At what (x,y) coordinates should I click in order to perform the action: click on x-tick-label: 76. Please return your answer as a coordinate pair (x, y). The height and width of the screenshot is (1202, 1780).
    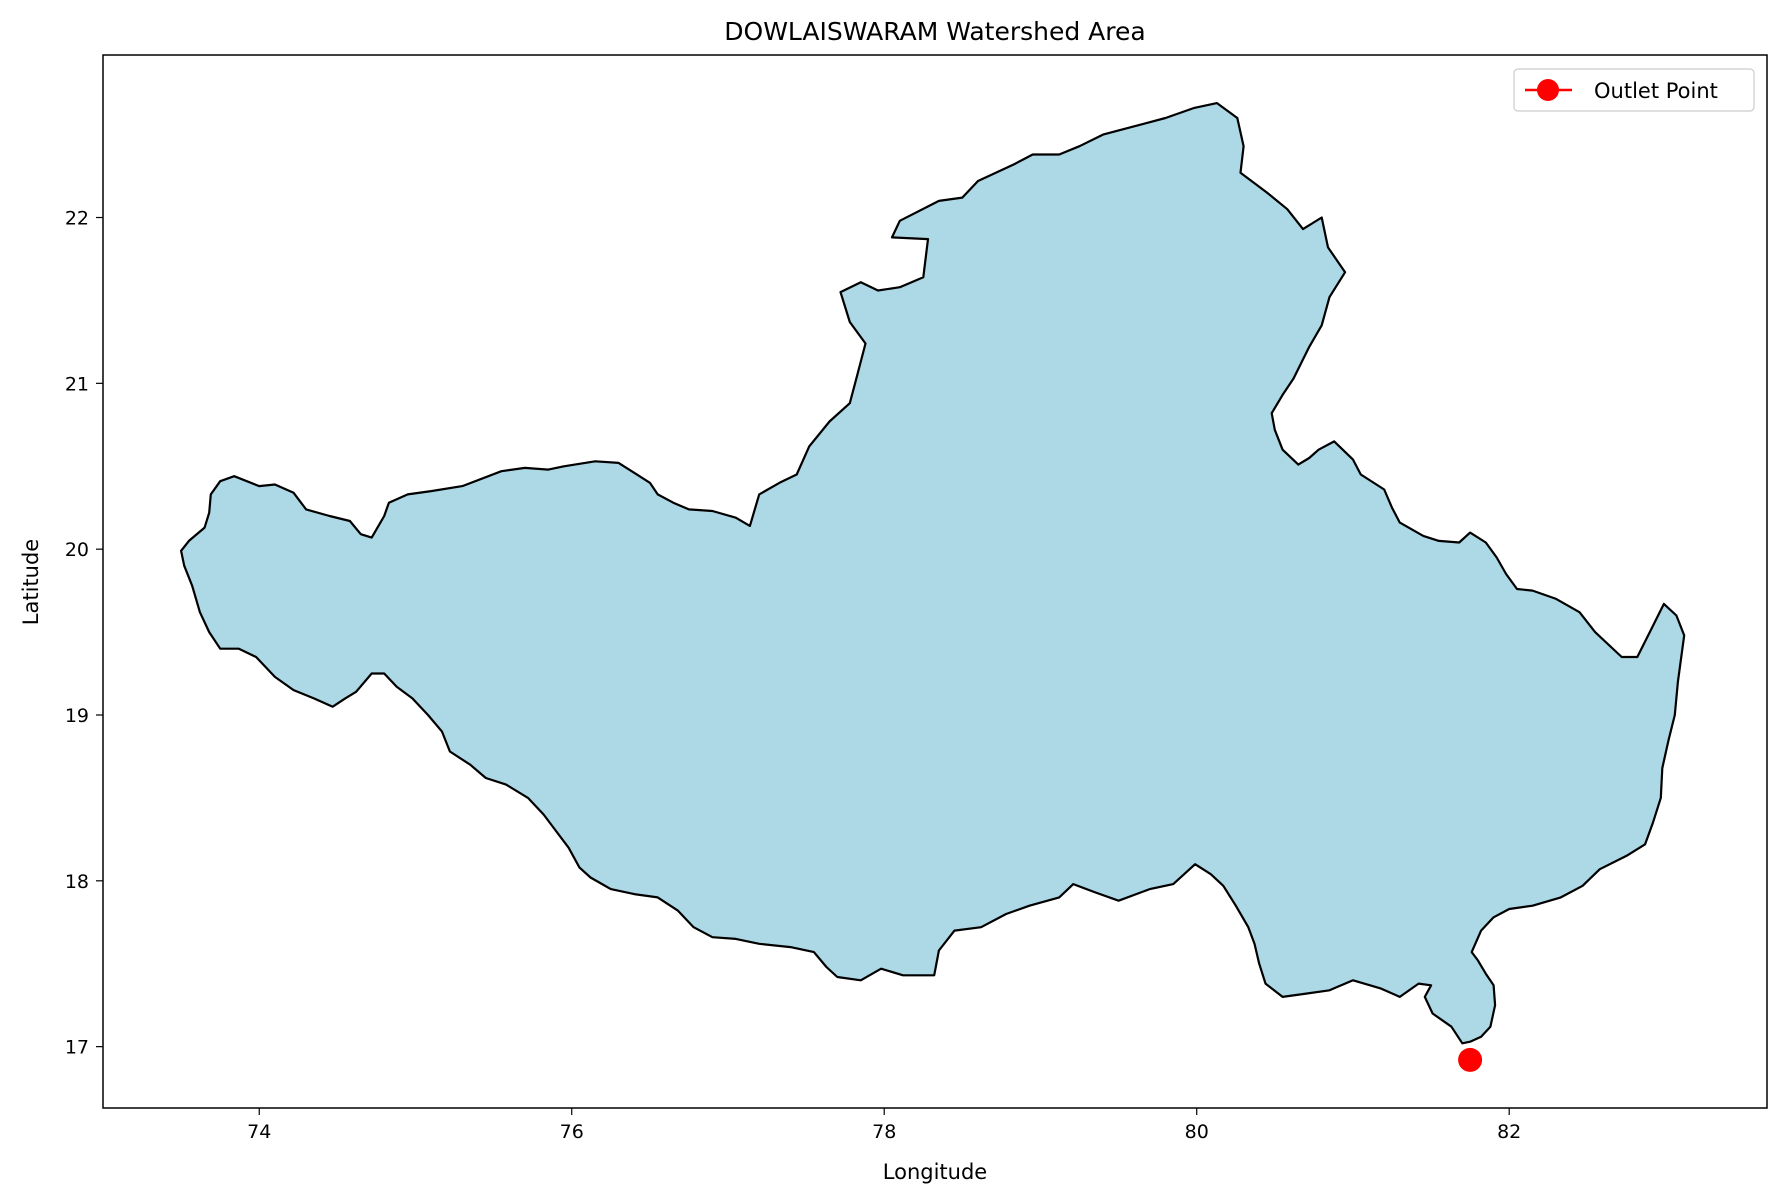
    Looking at the image, I should click on (572, 1132).